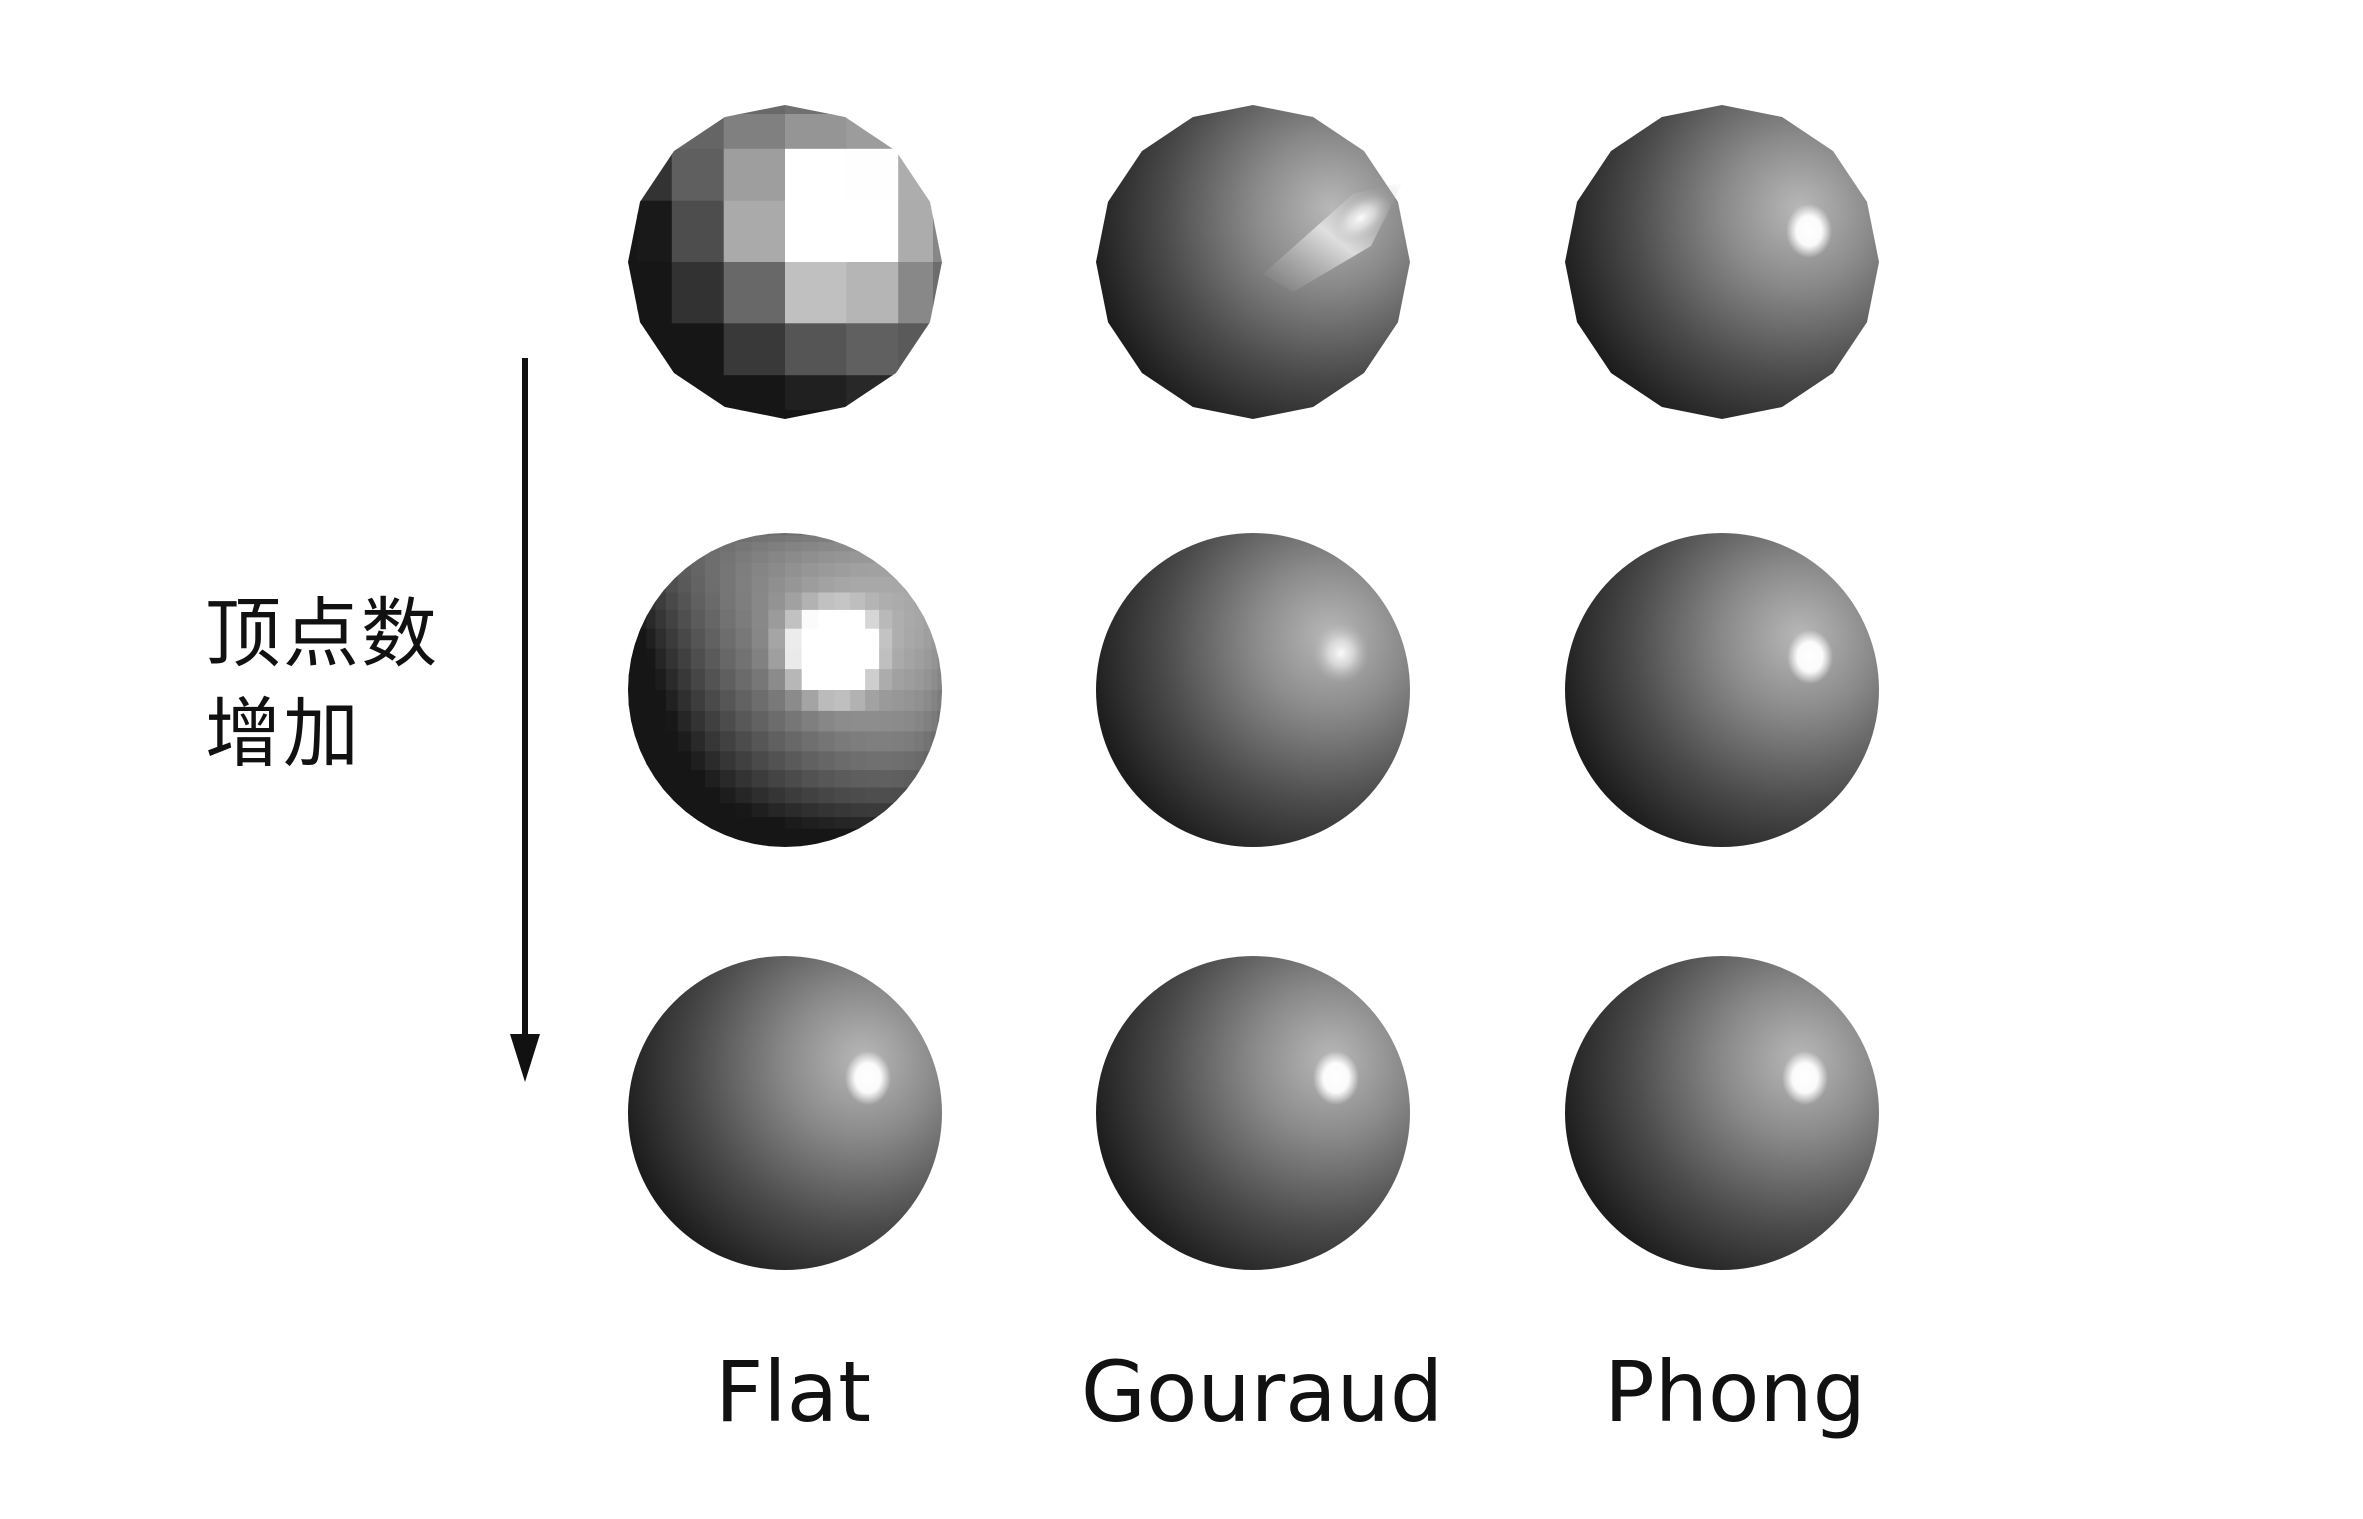  I want to click on specular-highlight, so click(868, 1078).